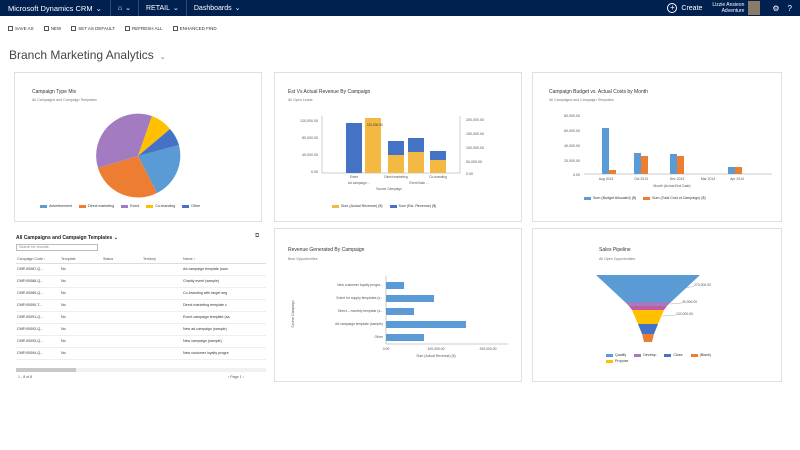 This screenshot has height=450, width=800. I want to click on legend-item: Event, so click(130, 206).